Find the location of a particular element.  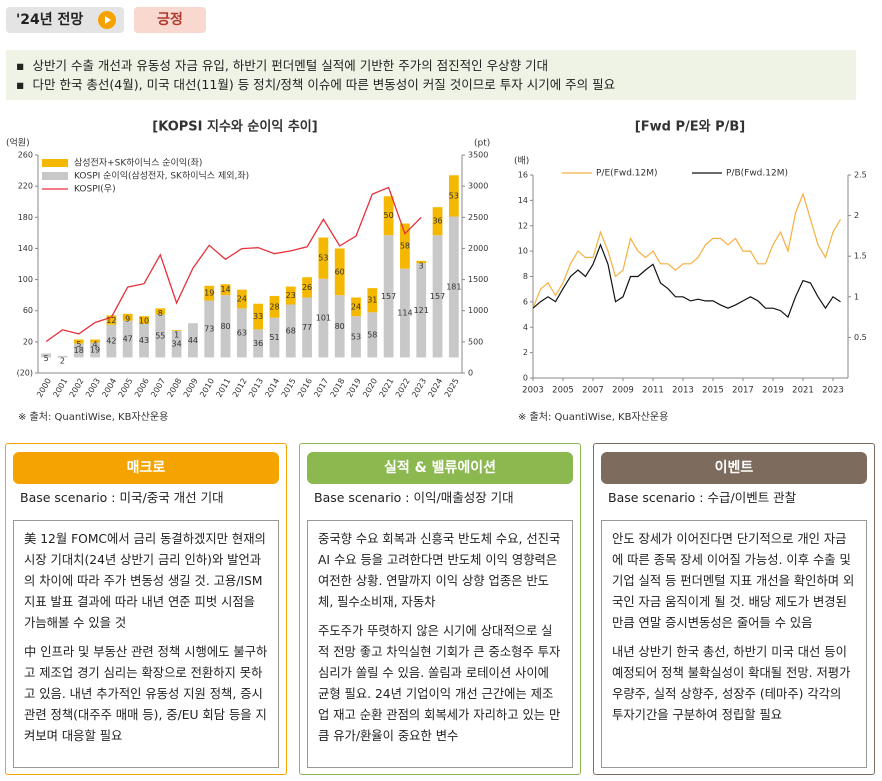

x-tick-label: 2025 is located at coordinates (452, 388).